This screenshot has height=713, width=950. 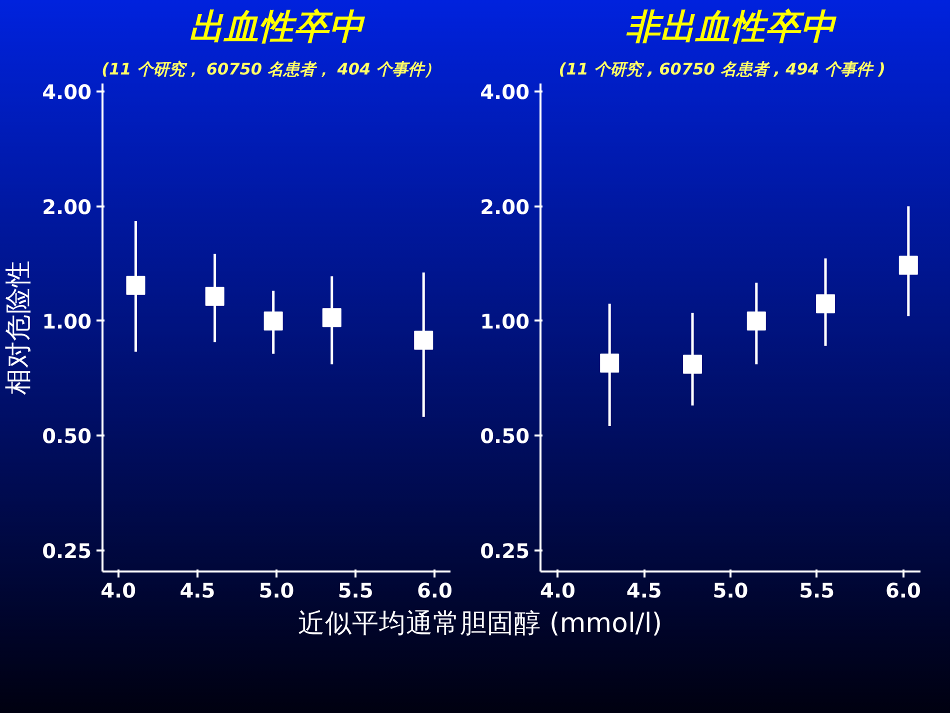 I want to click on chart-subtitle: (11 个研究， 60750 名患者， 404 个事件）, so click(x=271, y=69).